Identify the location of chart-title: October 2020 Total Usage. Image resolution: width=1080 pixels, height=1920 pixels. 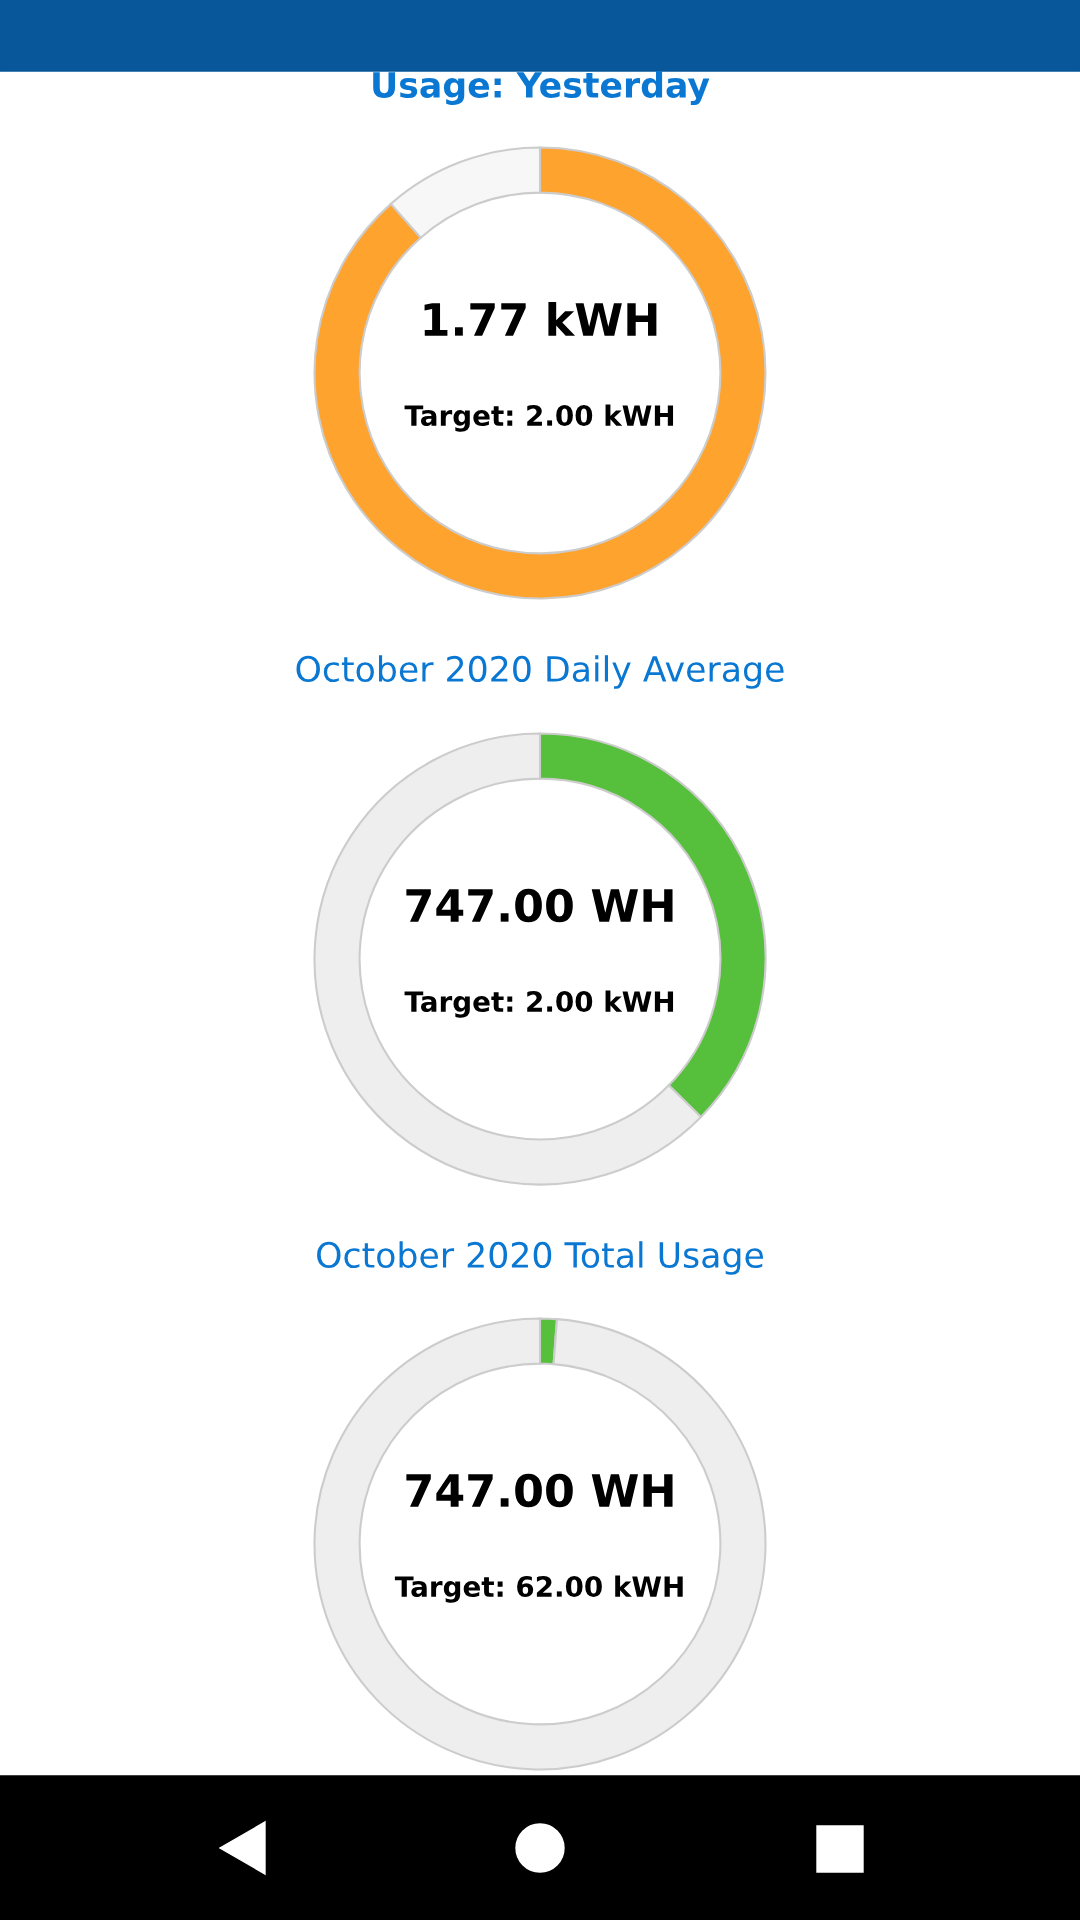
(540, 1258).